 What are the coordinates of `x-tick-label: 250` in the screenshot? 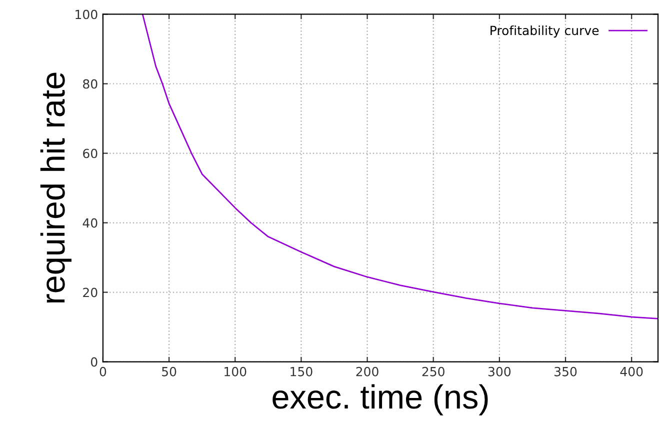 It's located at (433, 371).